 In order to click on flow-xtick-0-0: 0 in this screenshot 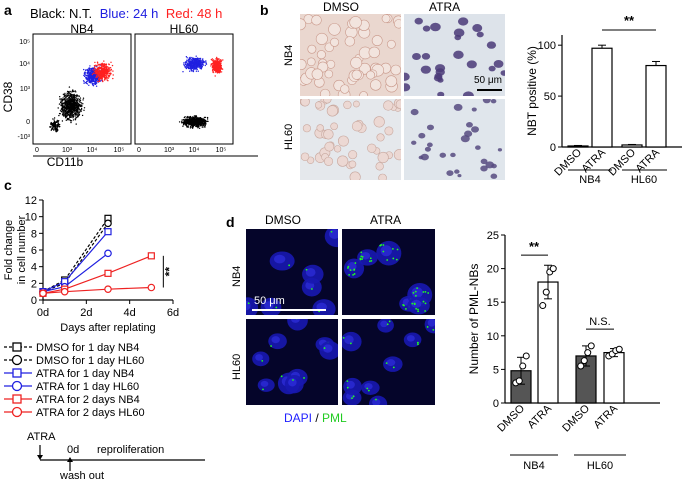, I will do `click(37, 150)`.